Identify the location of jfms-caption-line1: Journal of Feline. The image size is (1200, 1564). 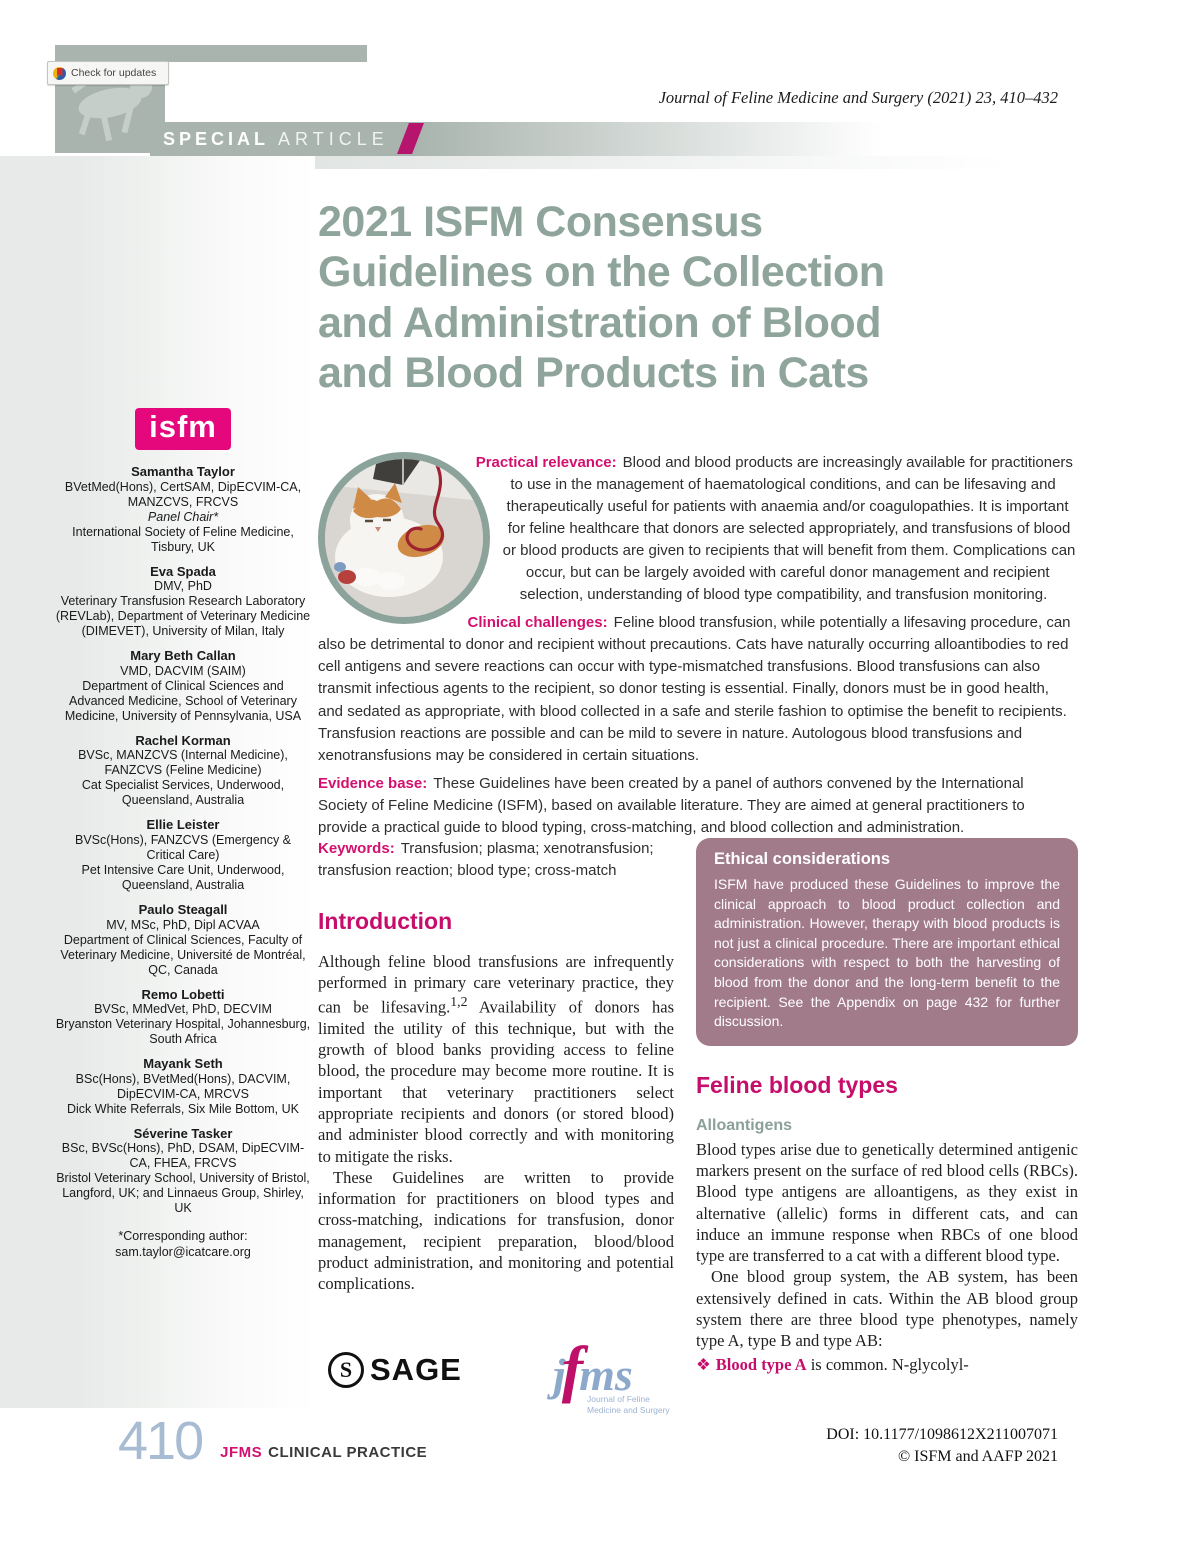
(618, 1399).